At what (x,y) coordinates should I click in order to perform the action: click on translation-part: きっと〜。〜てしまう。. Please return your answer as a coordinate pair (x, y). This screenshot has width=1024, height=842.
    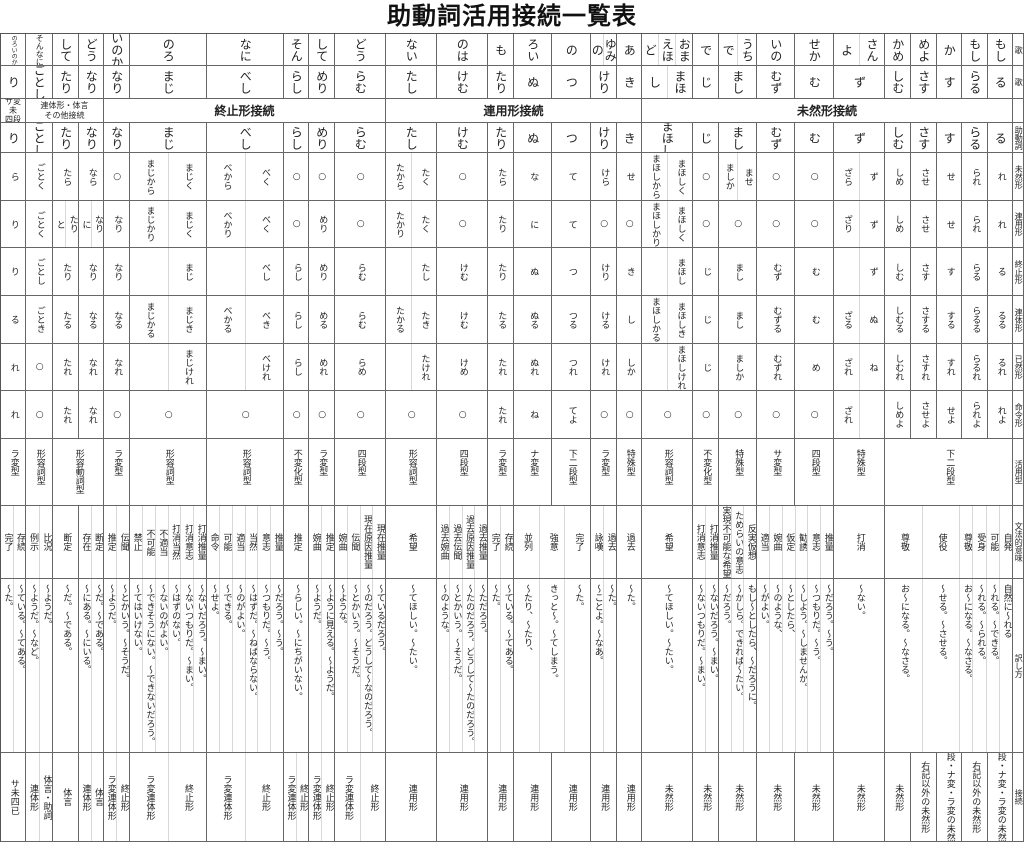
    Looking at the image, I should click on (551, 665).